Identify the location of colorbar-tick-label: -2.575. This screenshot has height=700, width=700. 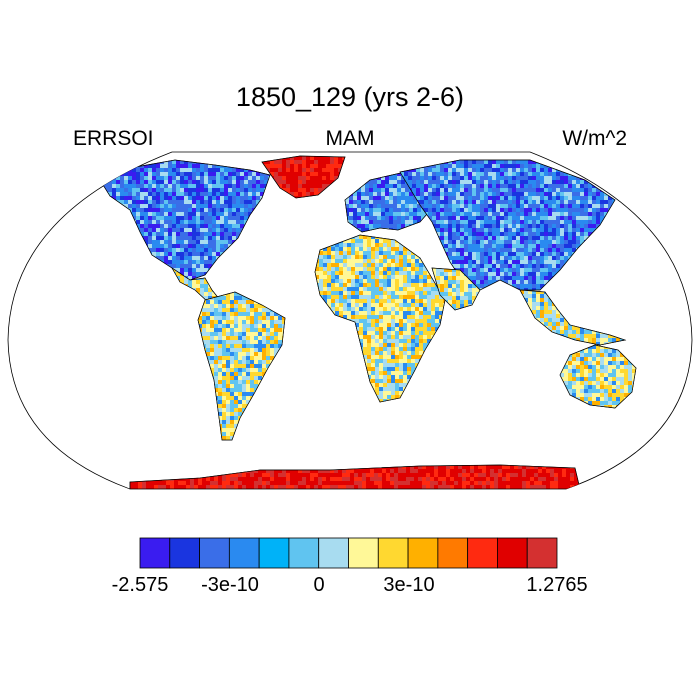
(140, 585).